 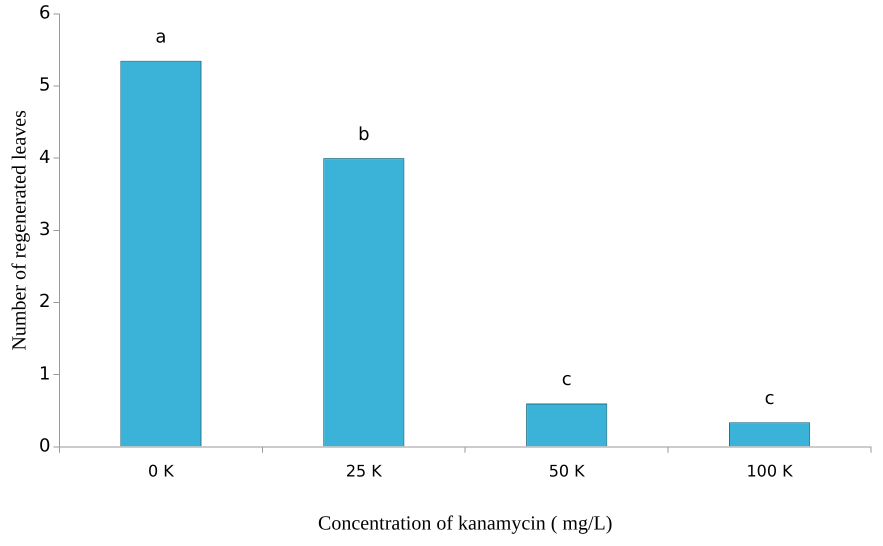 I want to click on y-tick-label: 6, so click(x=44, y=13).